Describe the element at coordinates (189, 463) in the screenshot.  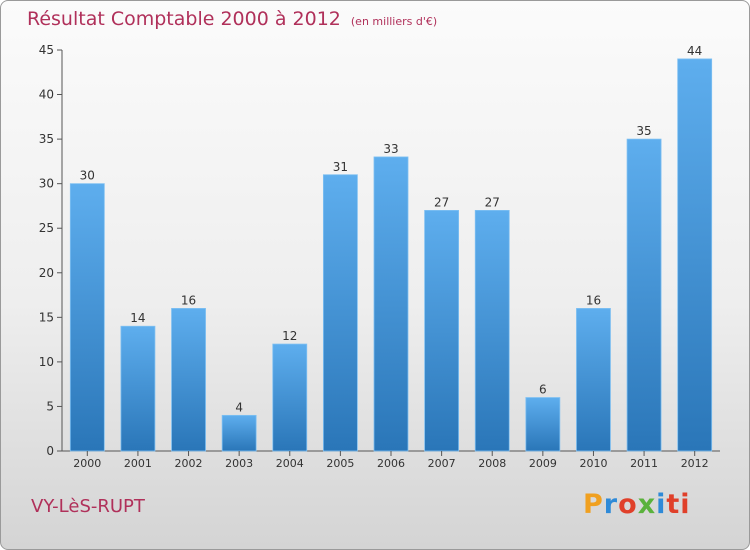
I see `x-tick-label: 2002` at that location.